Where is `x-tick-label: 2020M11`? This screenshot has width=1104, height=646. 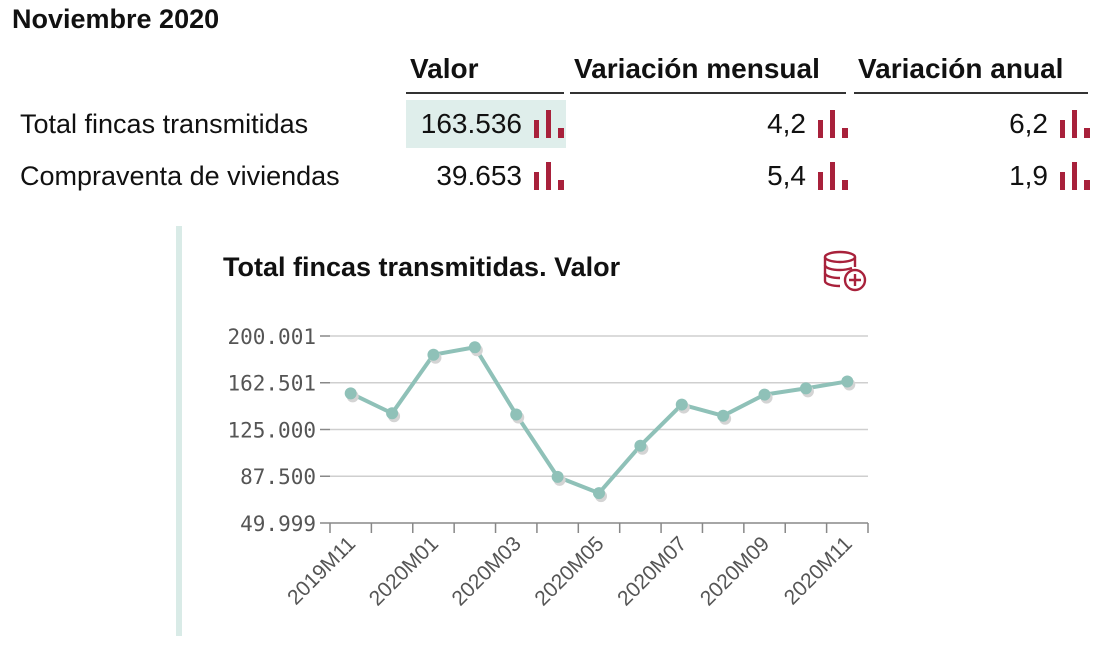 x-tick-label: 2020M11 is located at coordinates (818, 570).